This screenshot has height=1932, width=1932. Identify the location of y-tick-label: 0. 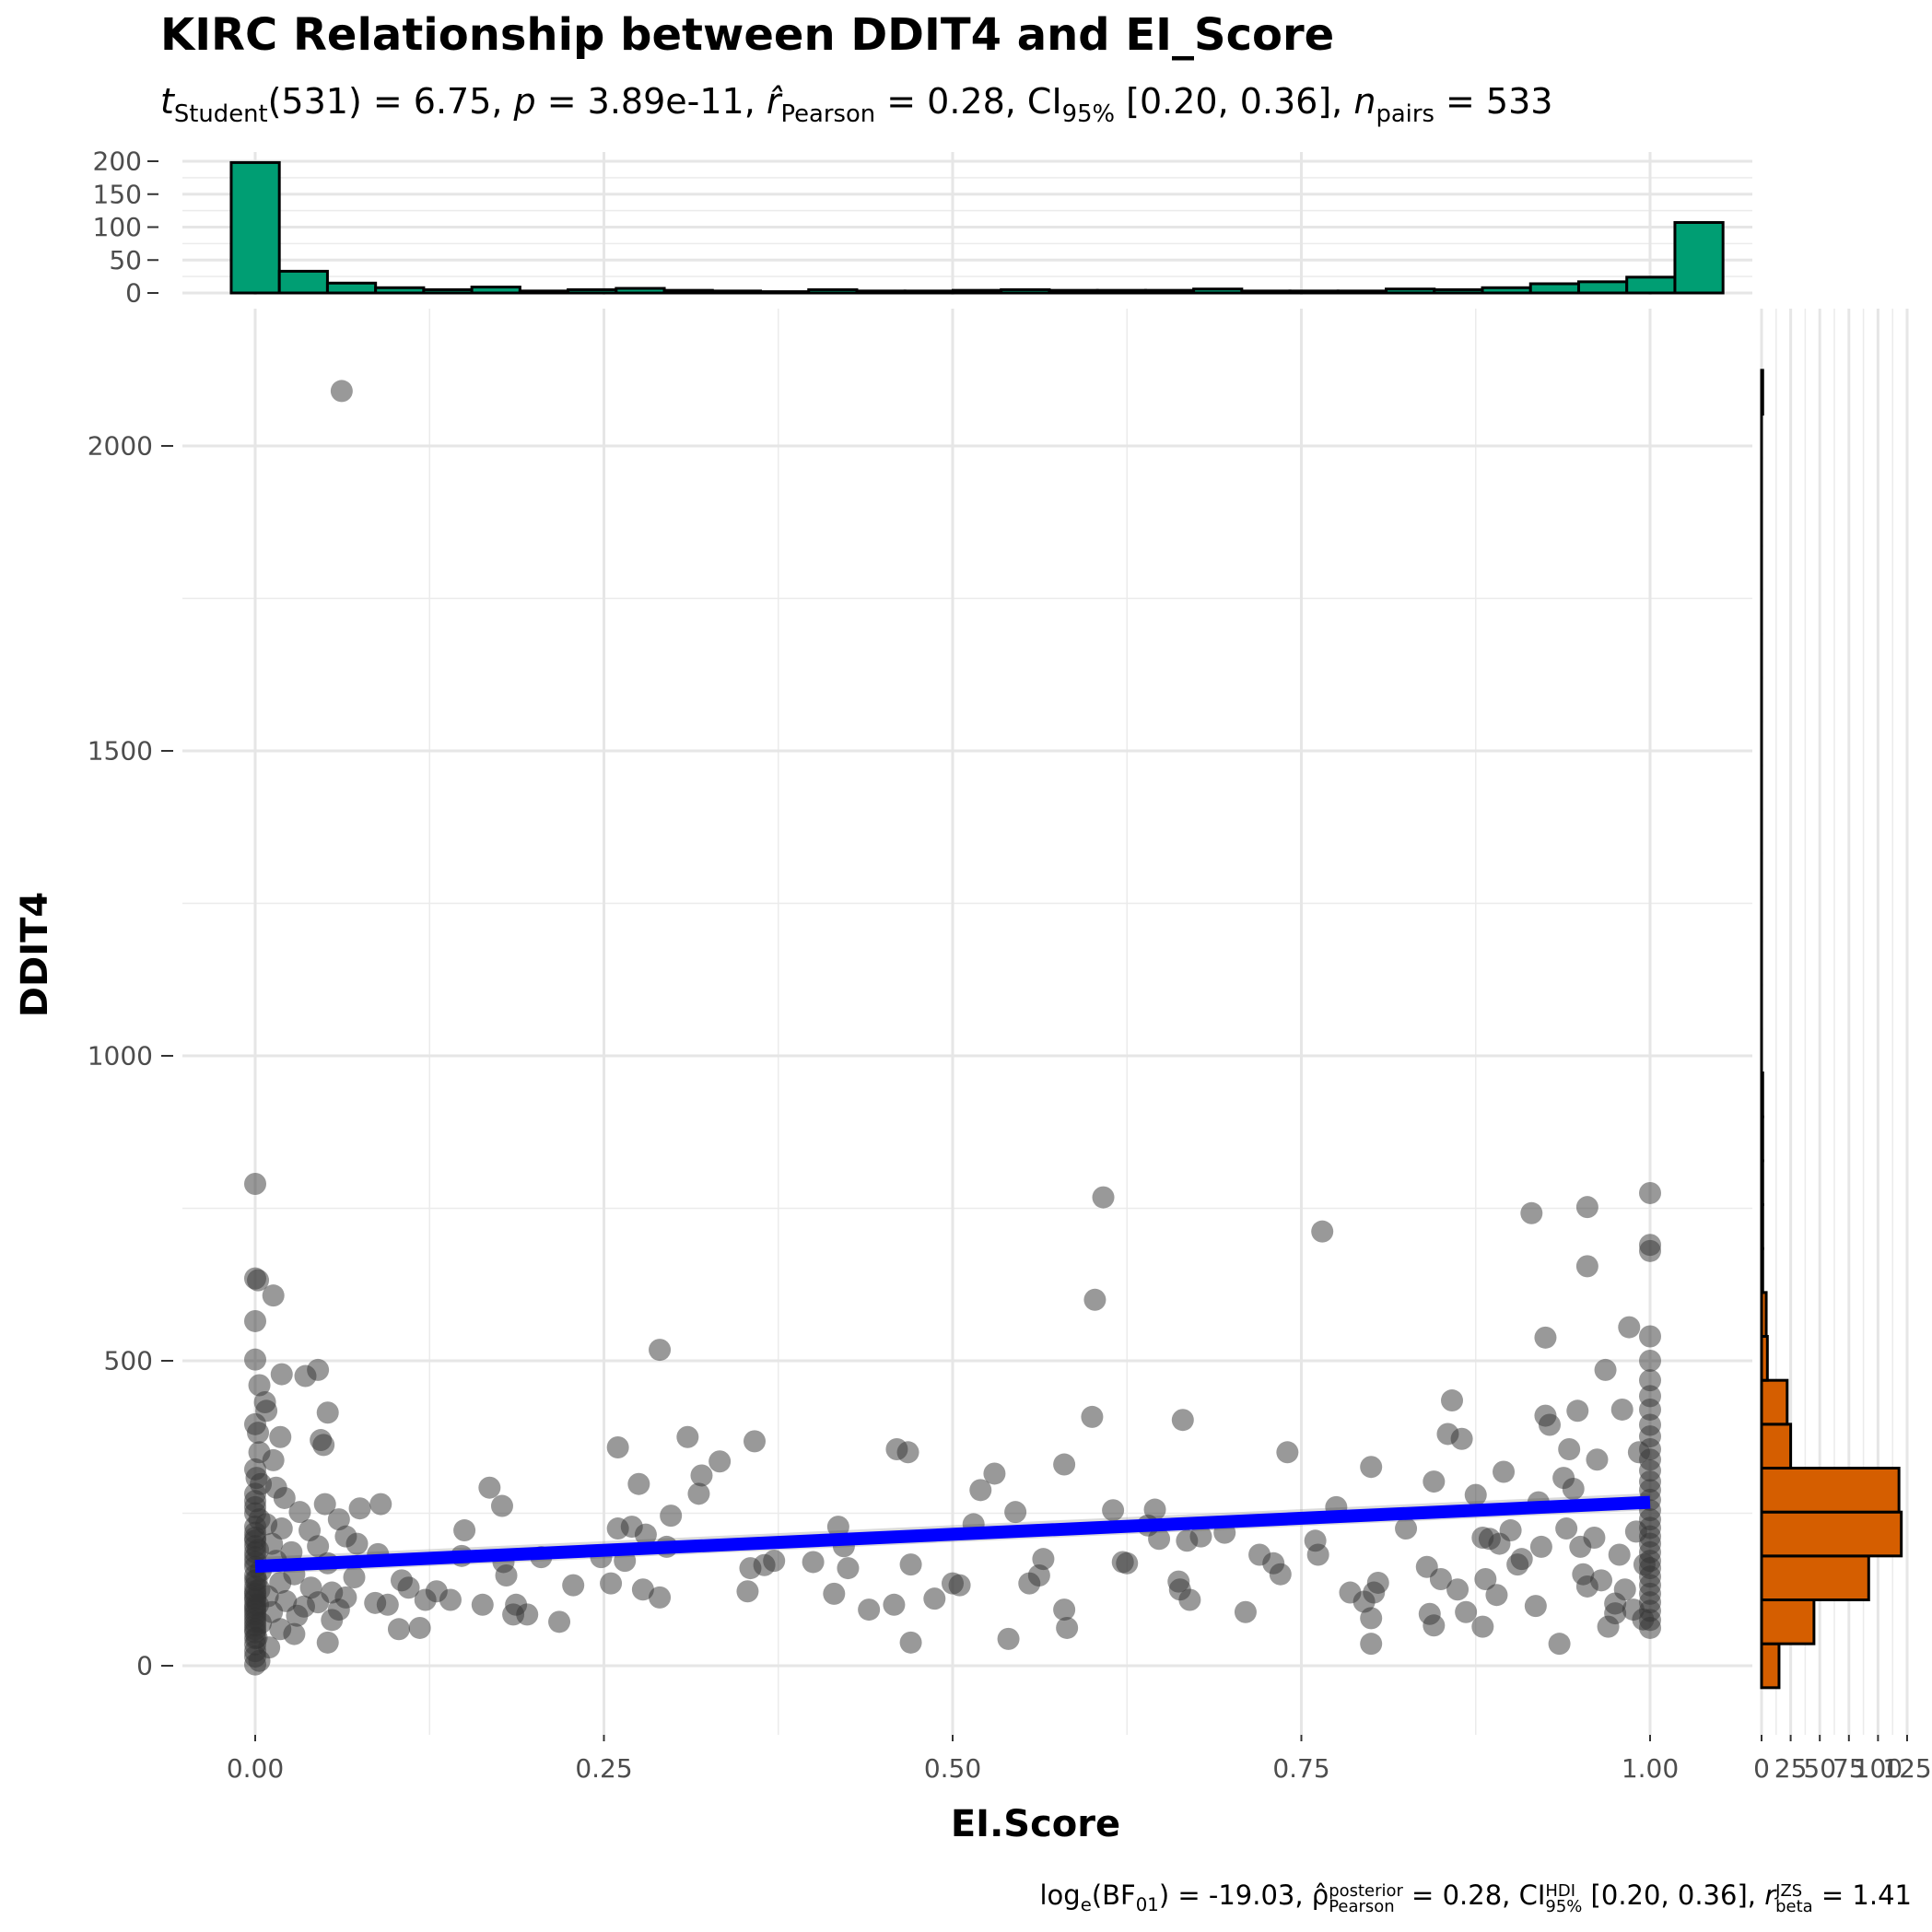
(144, 1666).